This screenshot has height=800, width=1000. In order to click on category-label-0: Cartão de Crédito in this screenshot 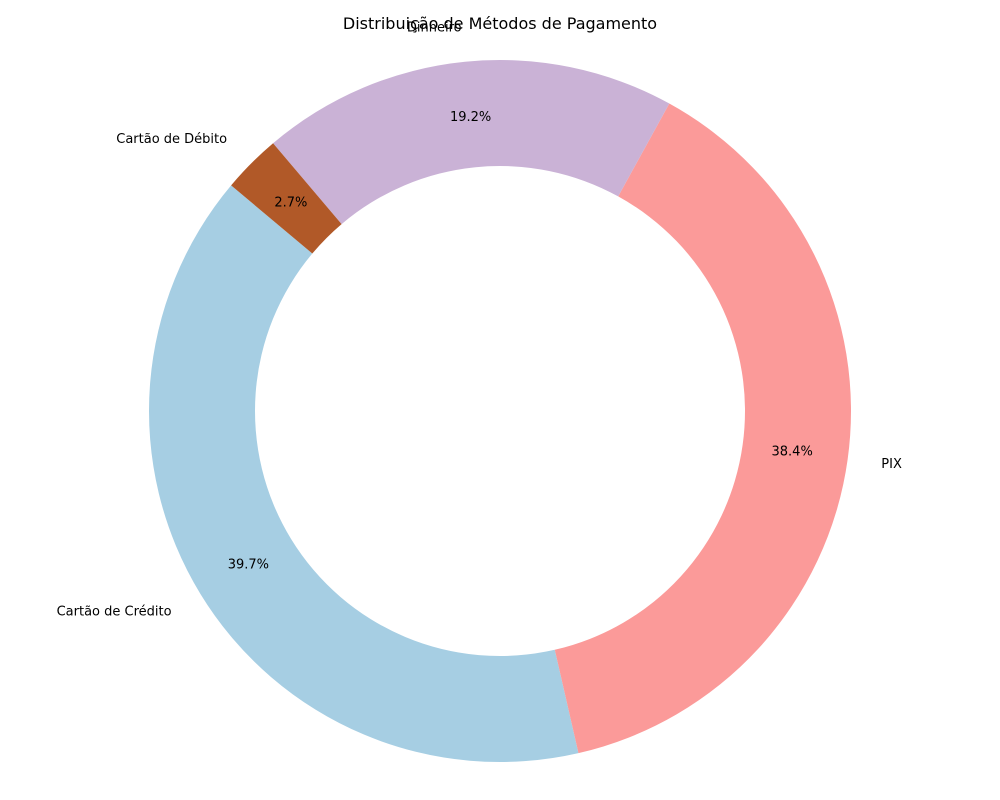, I will do `click(114, 611)`.